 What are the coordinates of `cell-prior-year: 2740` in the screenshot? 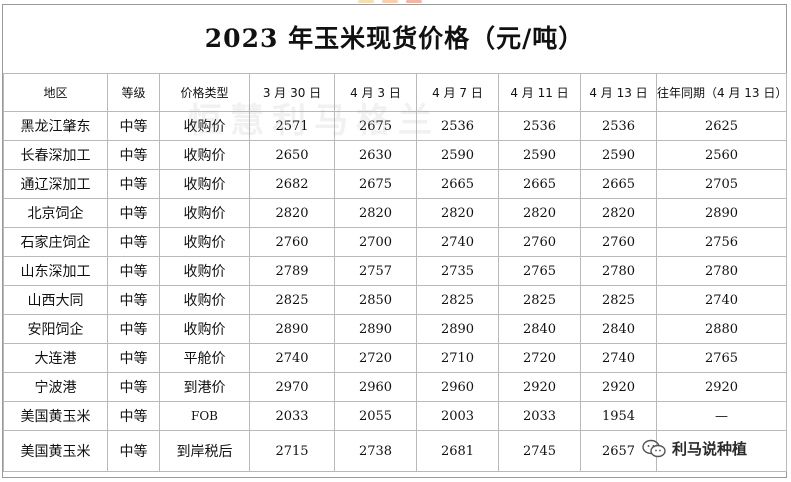 It's located at (721, 300).